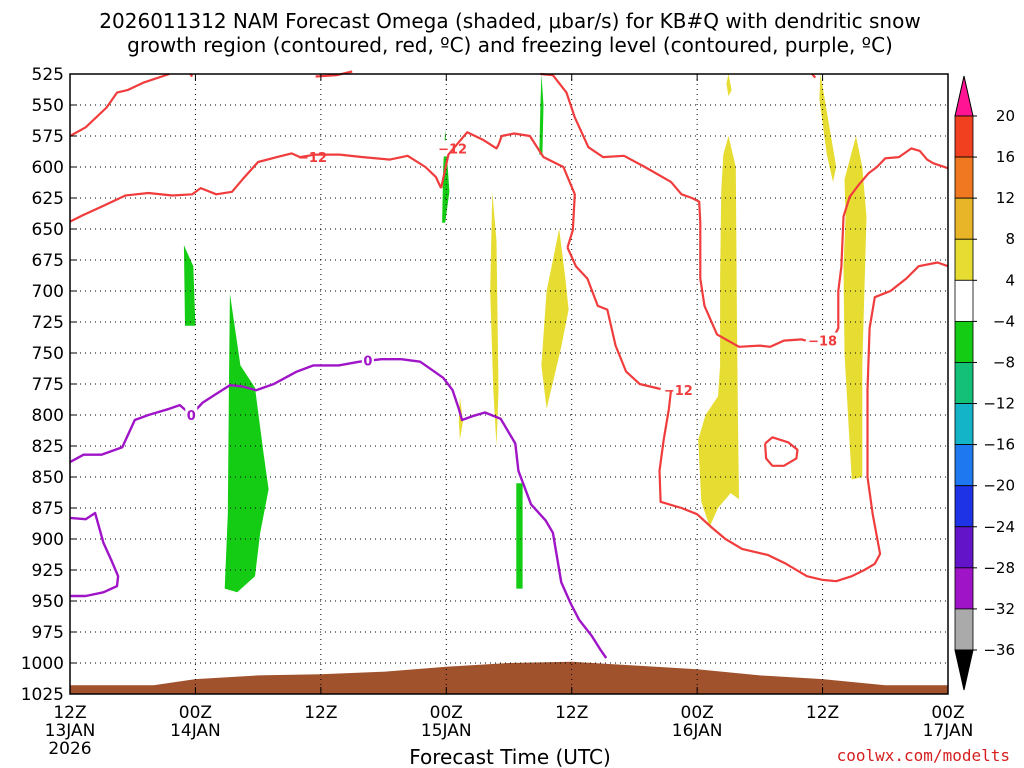 The width and height of the screenshot is (1024, 768). Describe the element at coordinates (999, 568) in the screenshot. I see `colorbar-label: −28` at that location.